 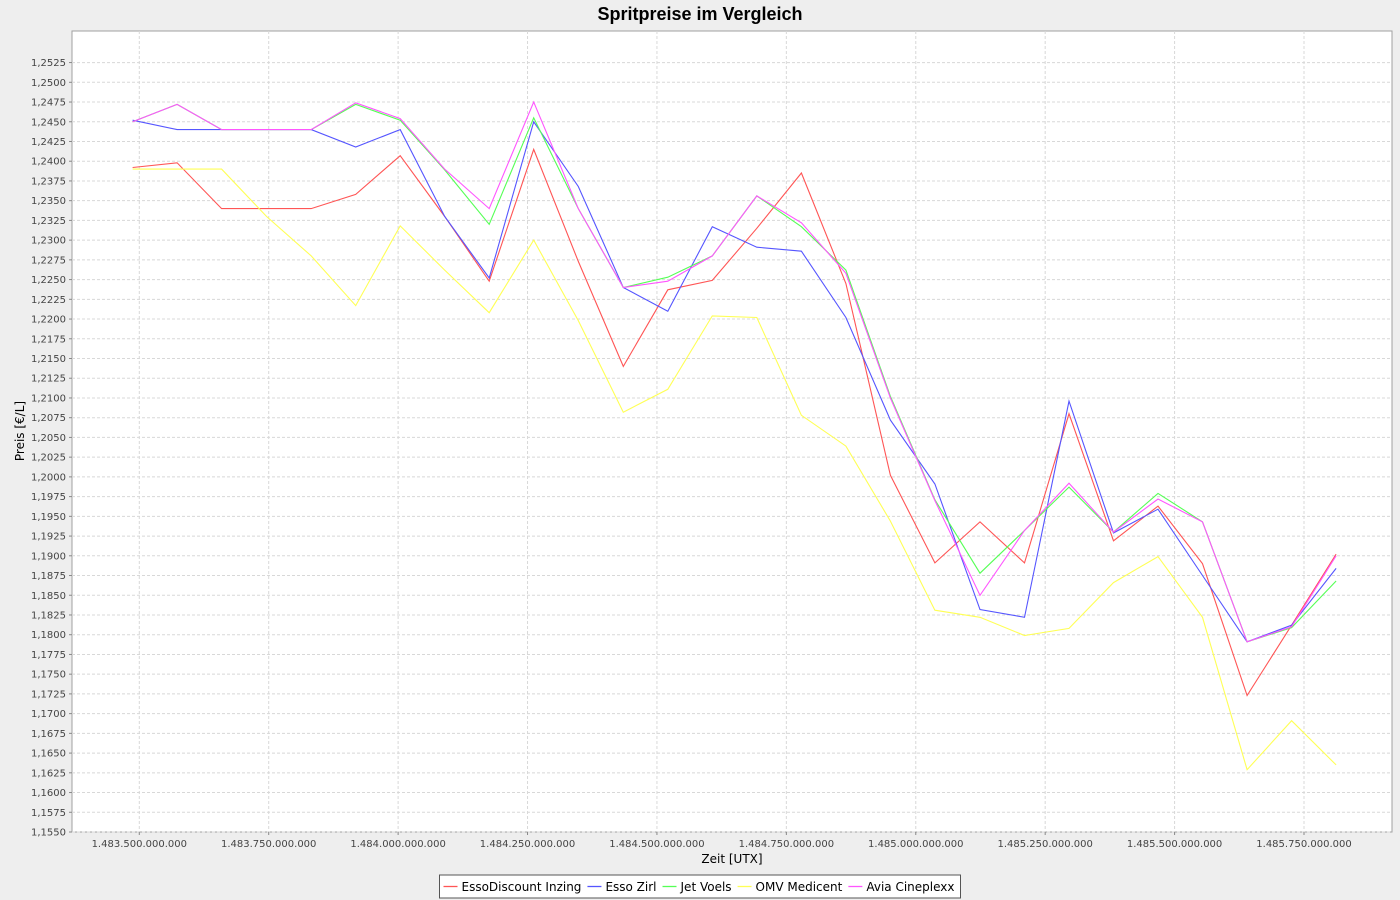 I want to click on x-tick-label: 1.484.500.000.000, so click(x=656, y=844).